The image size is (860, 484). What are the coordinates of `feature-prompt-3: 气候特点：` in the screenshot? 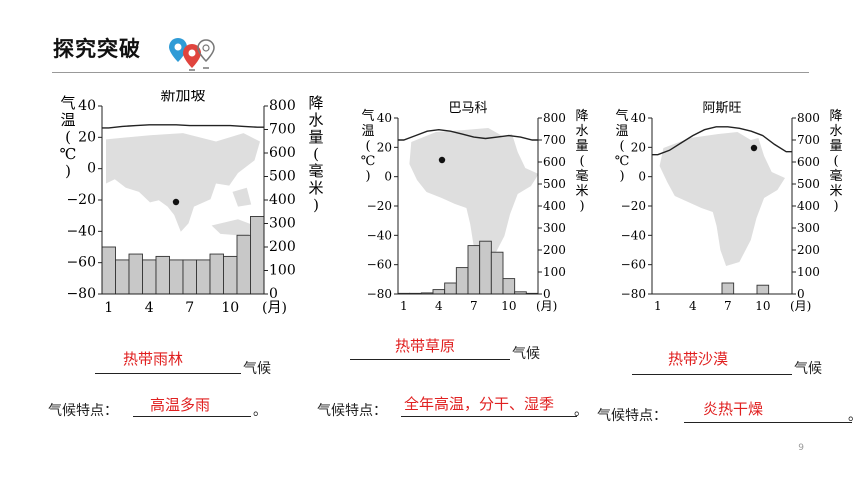 It's located at (632, 416).